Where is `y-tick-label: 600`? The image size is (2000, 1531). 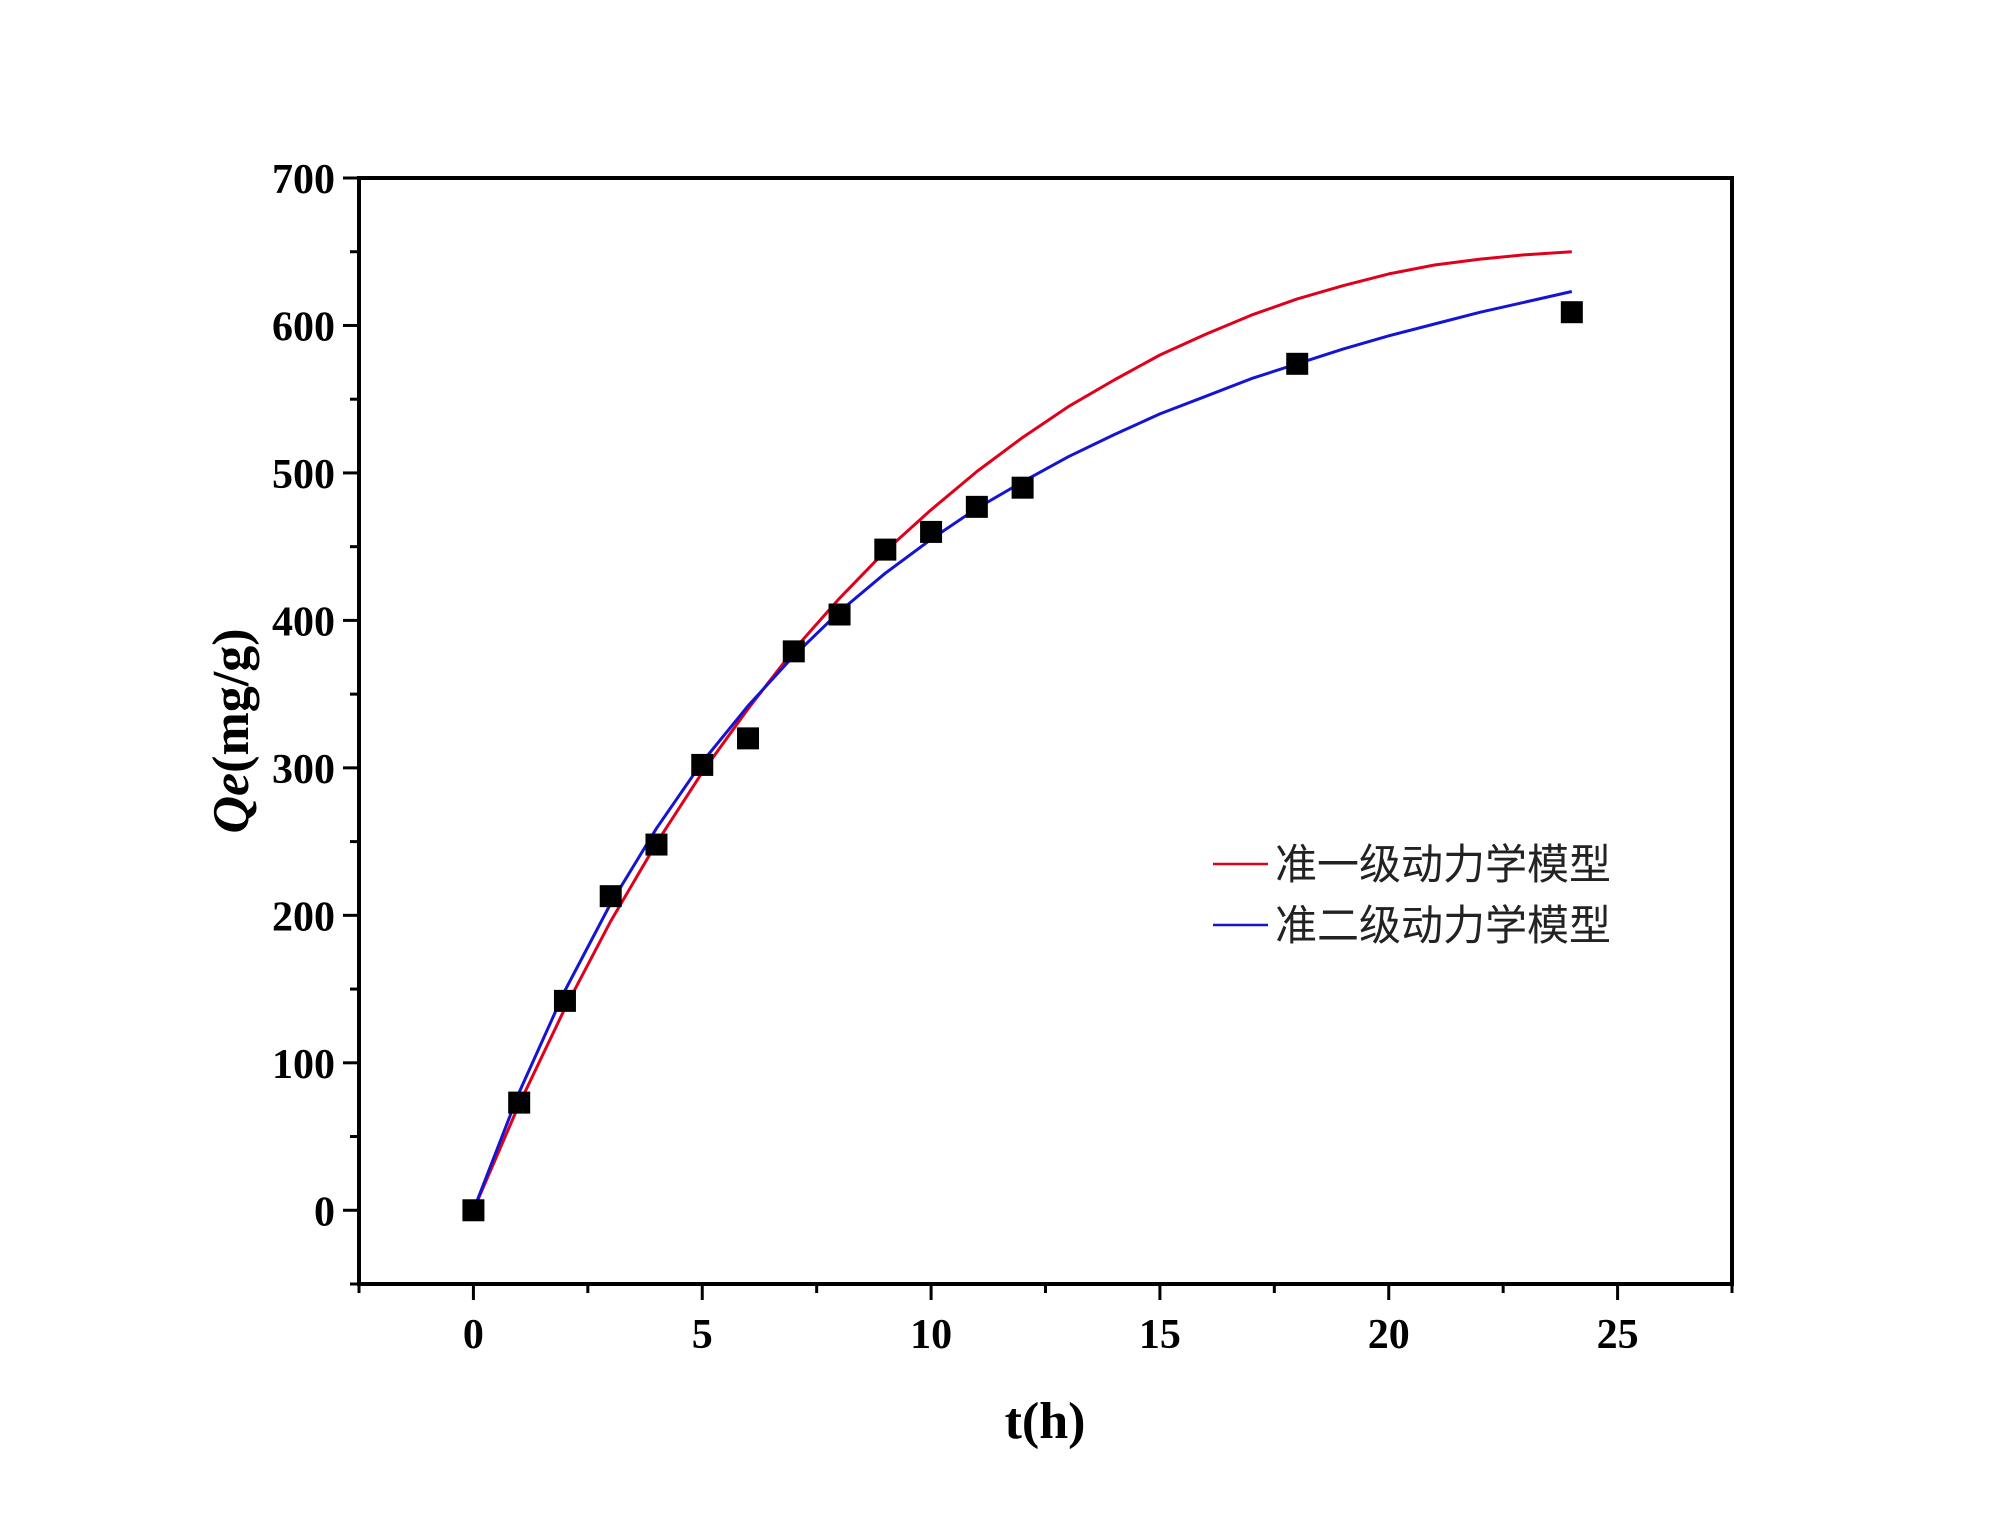
y-tick-label: 600 is located at coordinates (303, 327).